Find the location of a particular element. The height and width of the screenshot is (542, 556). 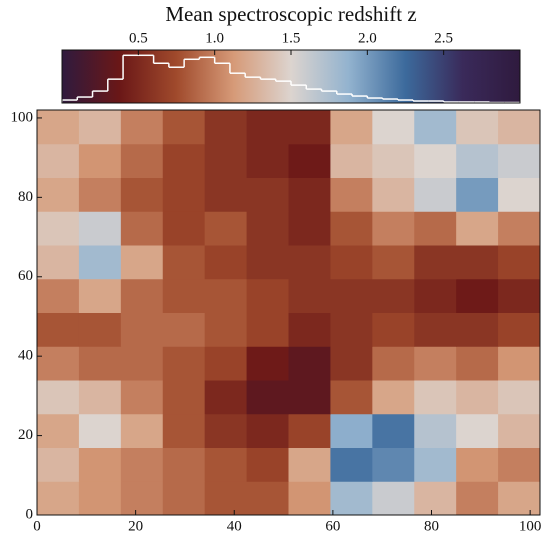

x-tick-label: 0 is located at coordinates (37, 526).